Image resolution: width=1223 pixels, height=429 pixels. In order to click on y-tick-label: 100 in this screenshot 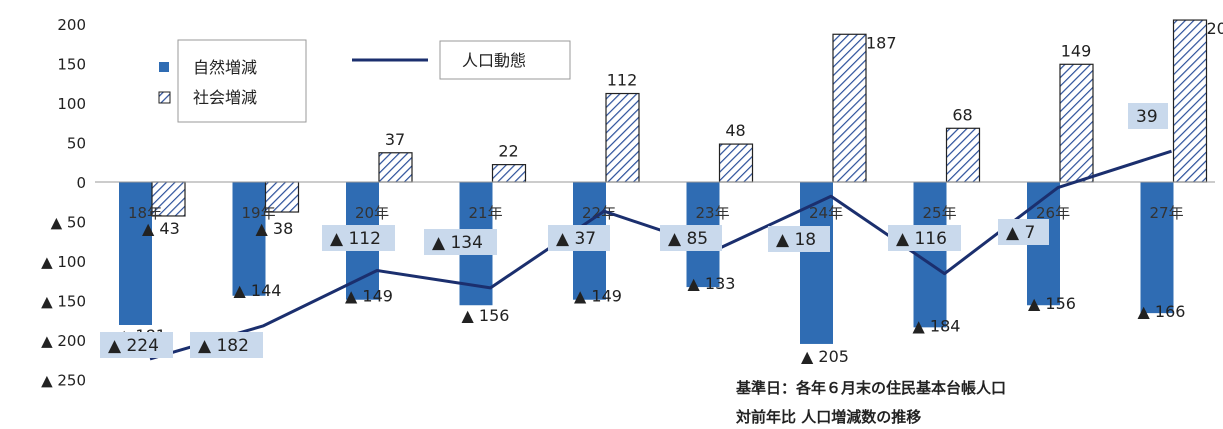, I will do `click(71, 104)`.